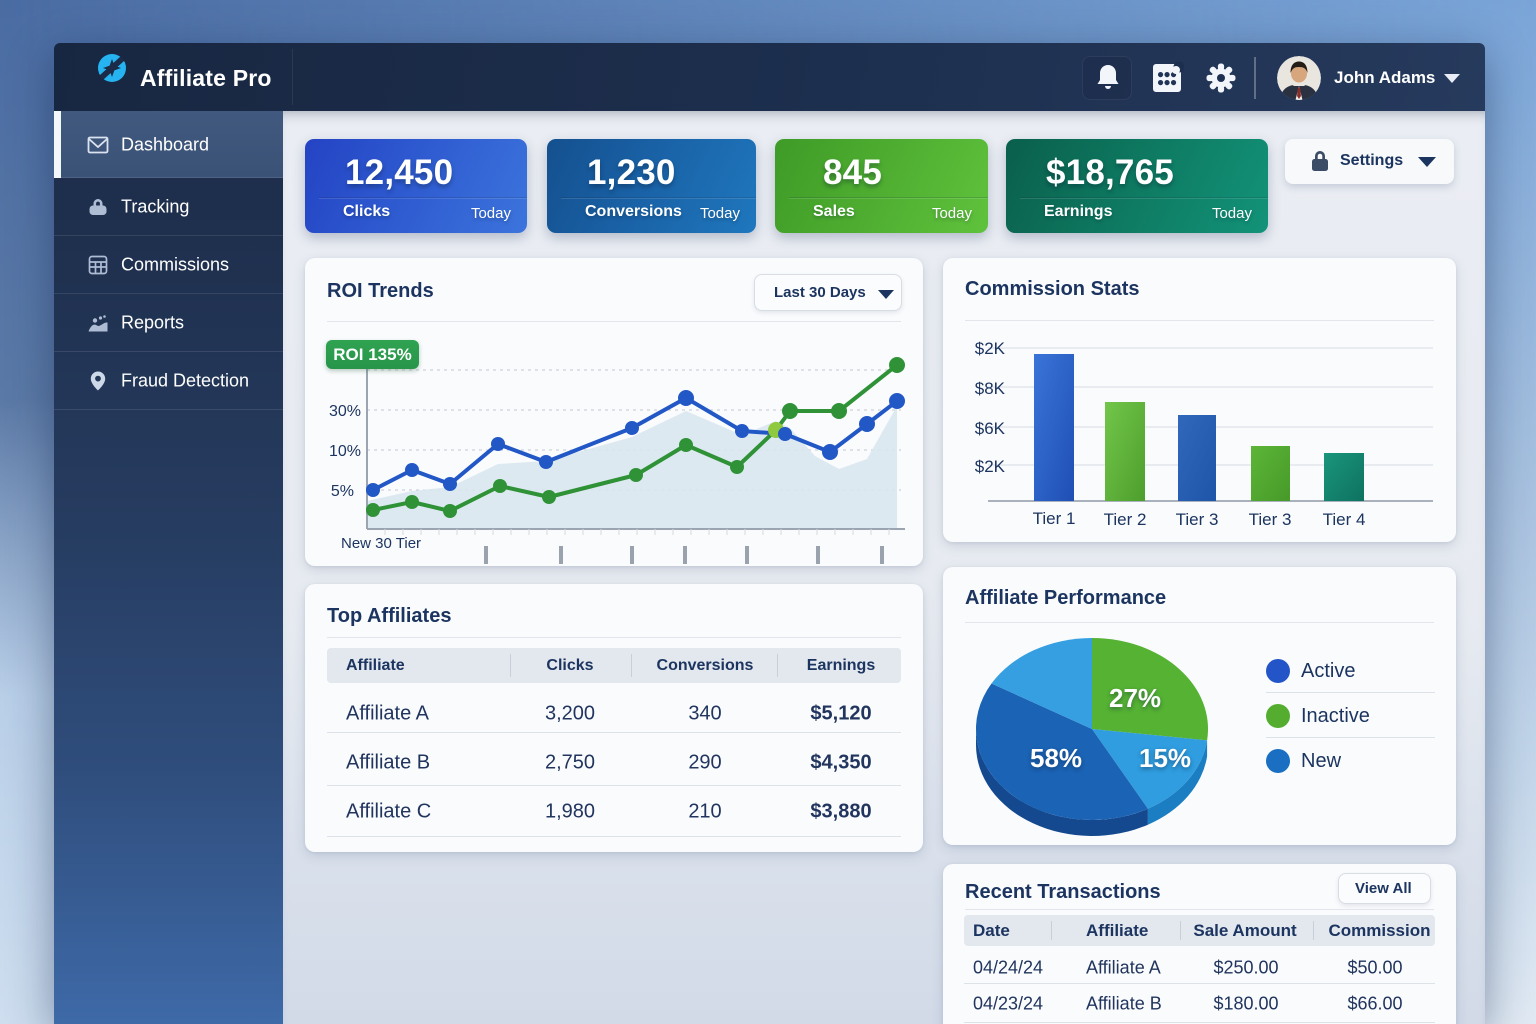 The image size is (1536, 1024). I want to click on svg-text: $8K, so click(990, 388).